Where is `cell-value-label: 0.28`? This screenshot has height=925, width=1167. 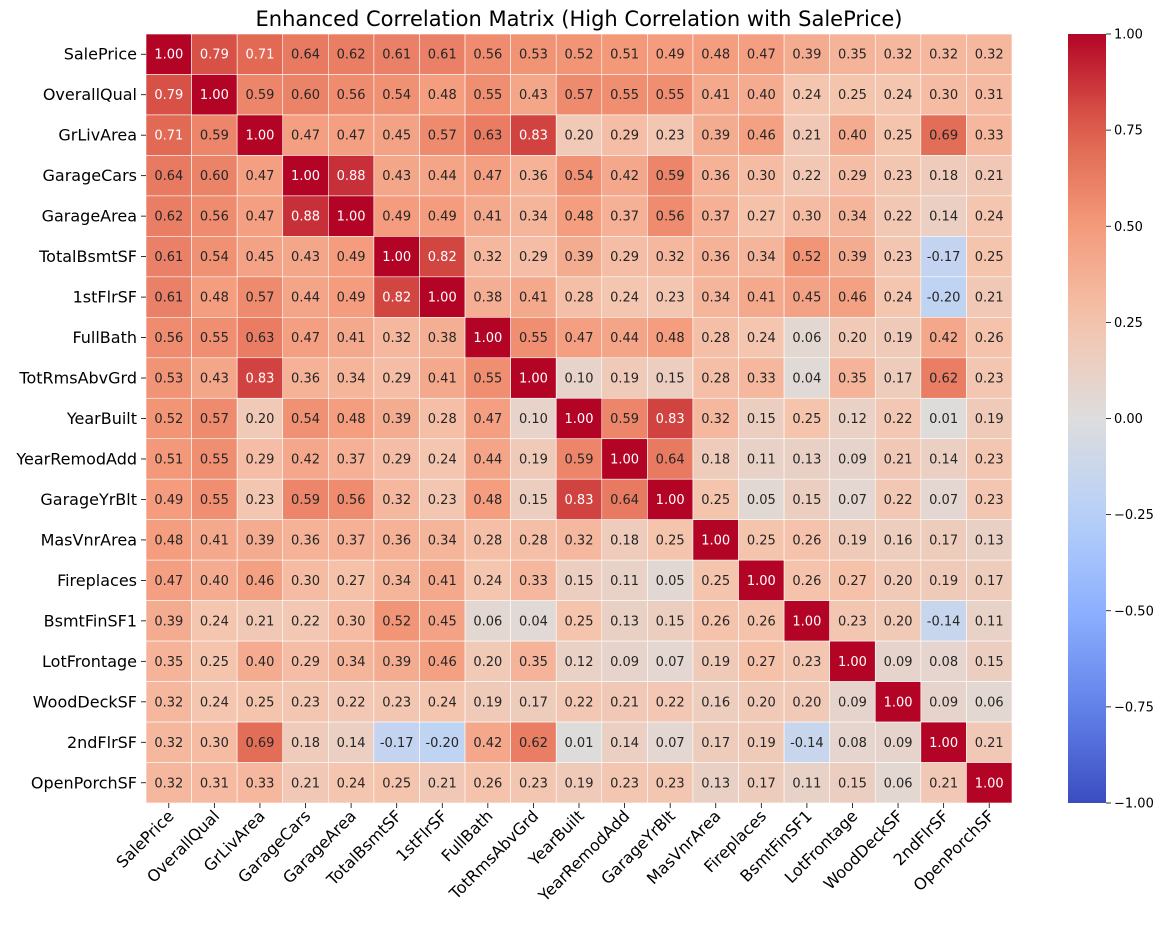
cell-value-label: 0.28 is located at coordinates (442, 419).